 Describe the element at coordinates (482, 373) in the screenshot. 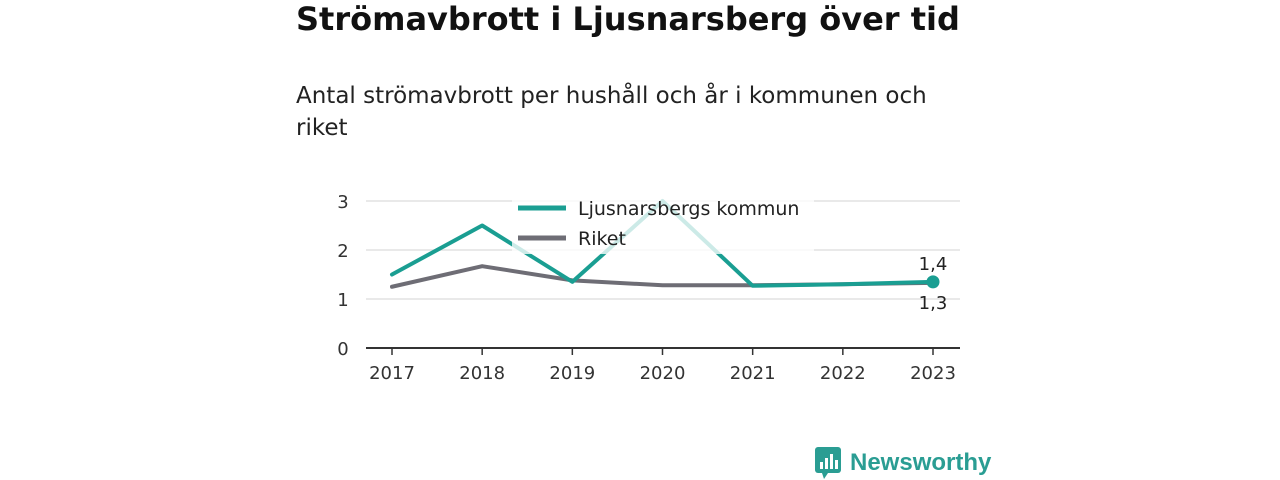

I see `x-tick-label: 2018` at that location.